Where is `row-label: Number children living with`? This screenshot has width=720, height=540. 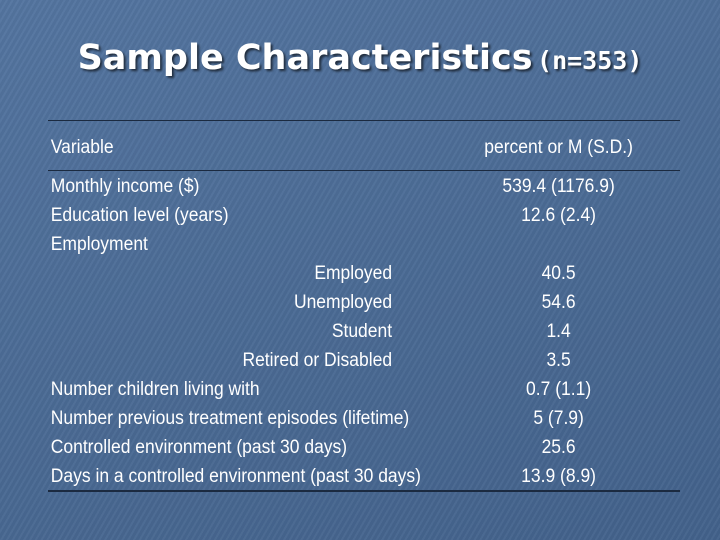
row-label: Number children living with is located at coordinates (155, 389).